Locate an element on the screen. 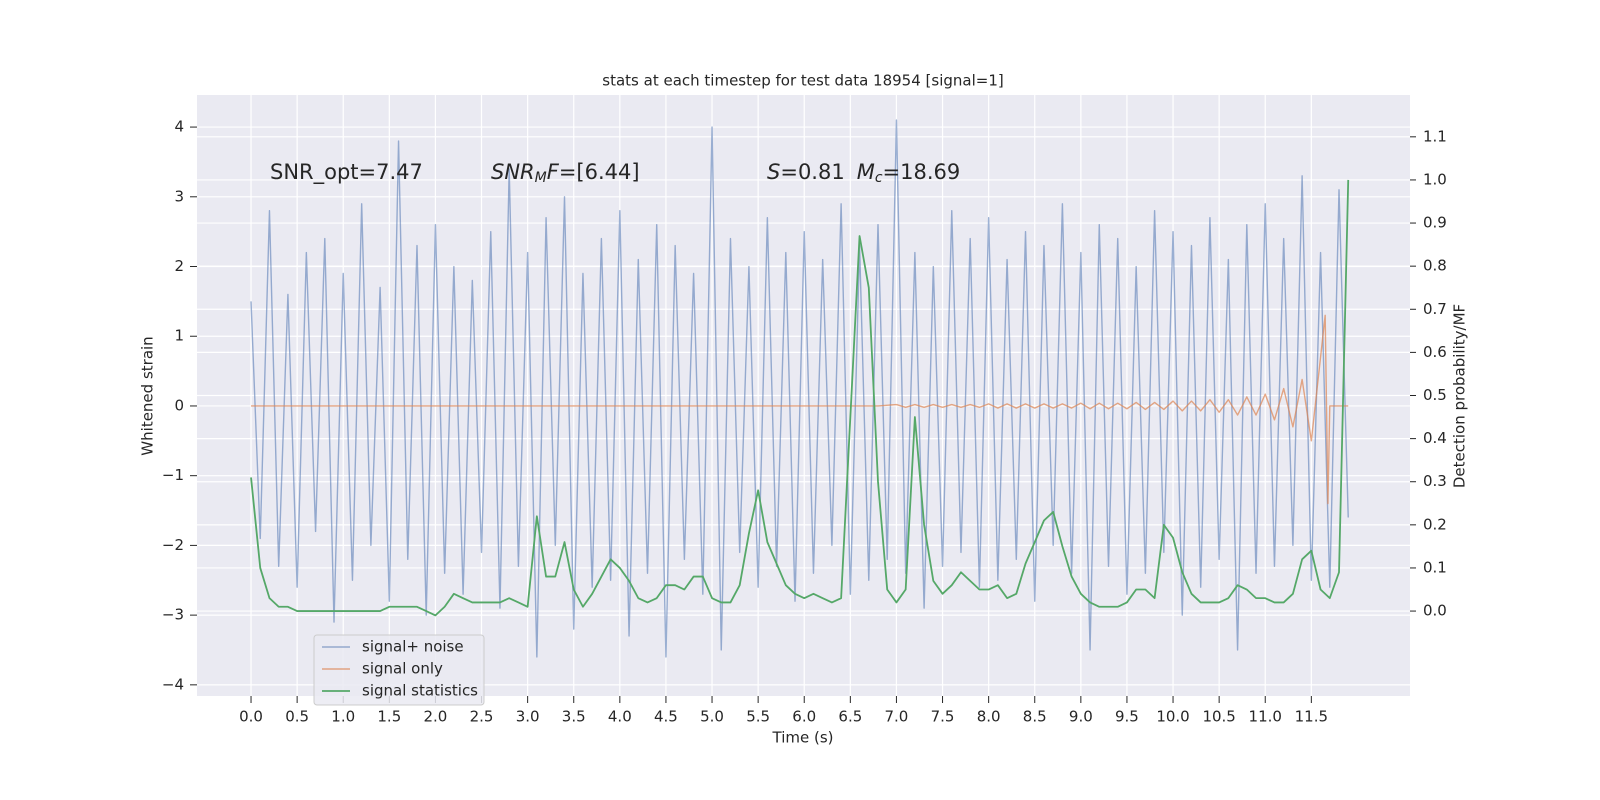 Image resolution: width=1600 pixels, height=800 pixels. legend-label: signal+ noise is located at coordinates (413, 647).